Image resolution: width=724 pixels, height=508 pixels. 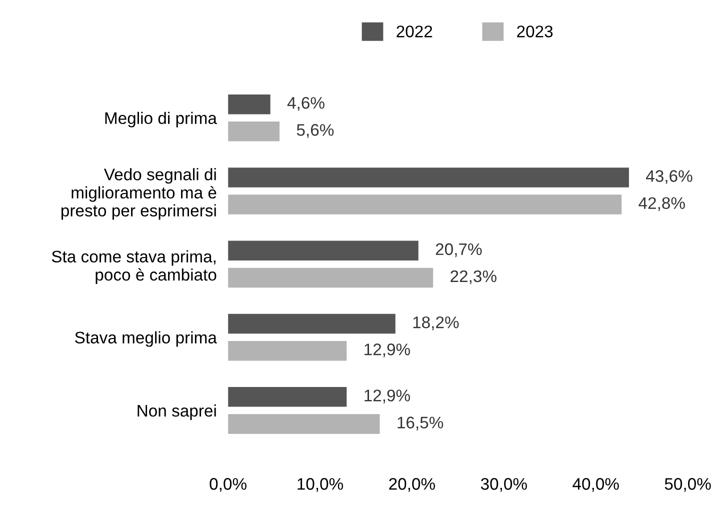 What do you see at coordinates (161, 120) in the screenshot?
I see `y-tick-label: Meglio di prima` at bounding box center [161, 120].